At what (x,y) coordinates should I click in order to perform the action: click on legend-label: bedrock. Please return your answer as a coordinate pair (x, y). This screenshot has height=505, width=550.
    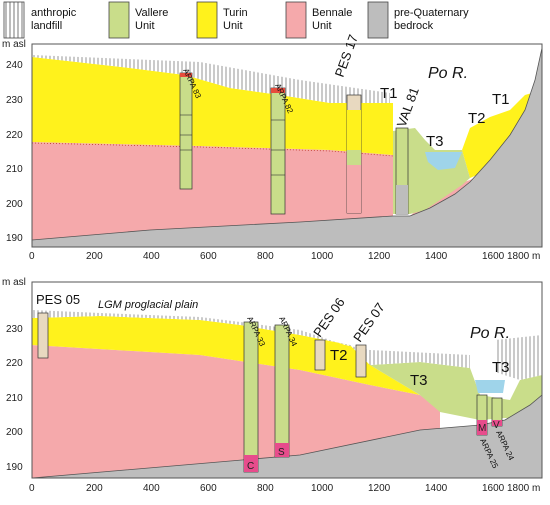
    Looking at the image, I should click on (414, 26).